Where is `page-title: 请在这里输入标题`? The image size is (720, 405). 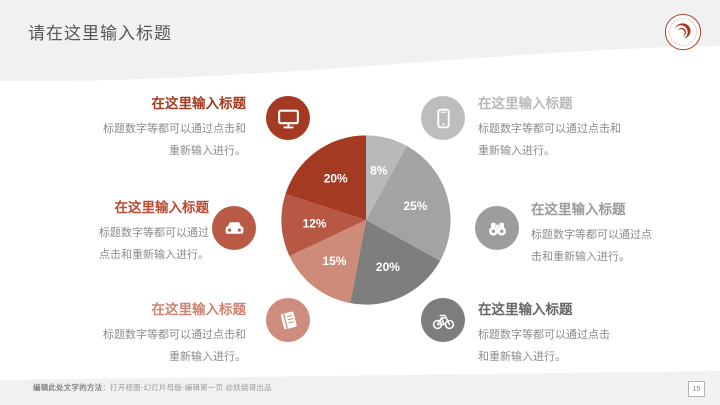 page-title: 请在这里输入标题 is located at coordinates (100, 33).